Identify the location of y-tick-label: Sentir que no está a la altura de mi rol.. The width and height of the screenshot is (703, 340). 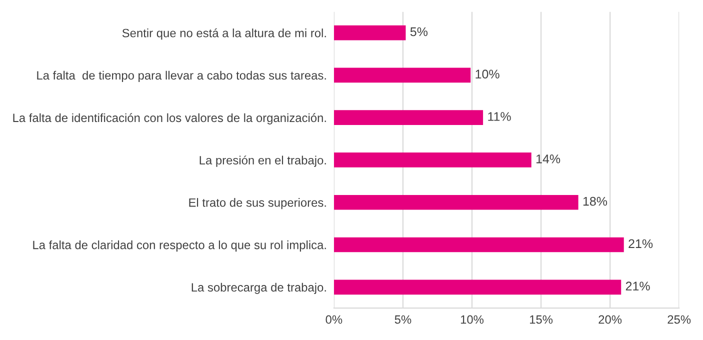
(224, 34).